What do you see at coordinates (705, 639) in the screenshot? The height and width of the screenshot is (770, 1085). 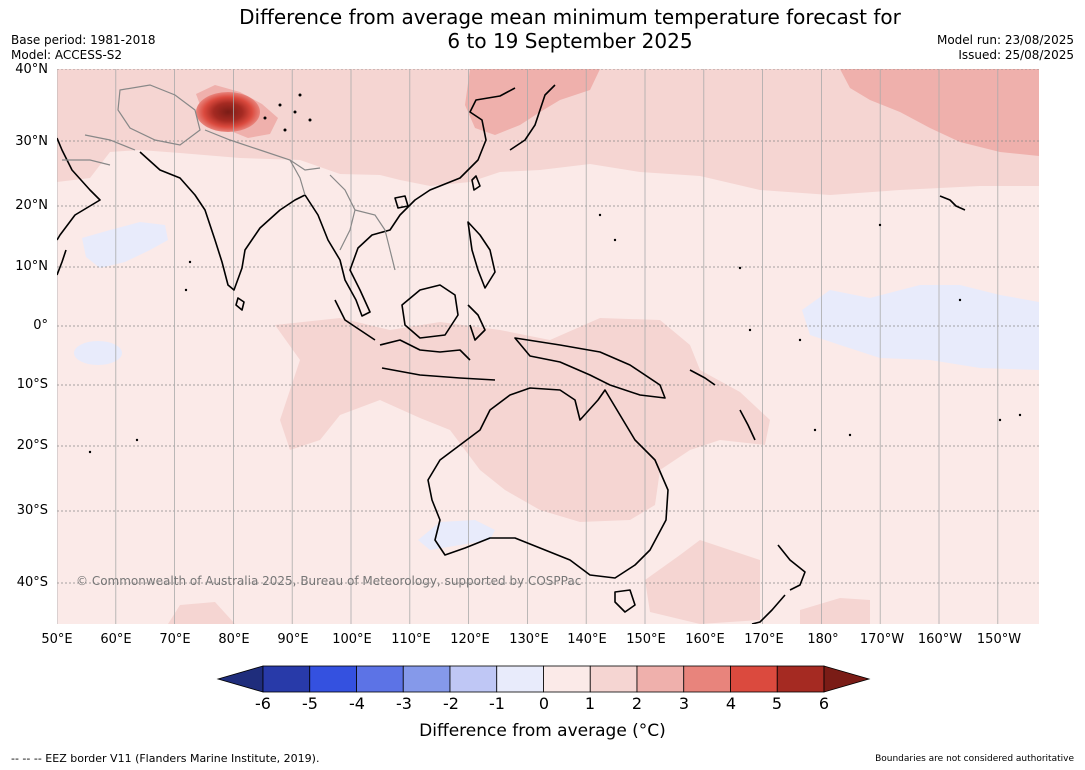 I see `lon-label: 160°E` at bounding box center [705, 639].